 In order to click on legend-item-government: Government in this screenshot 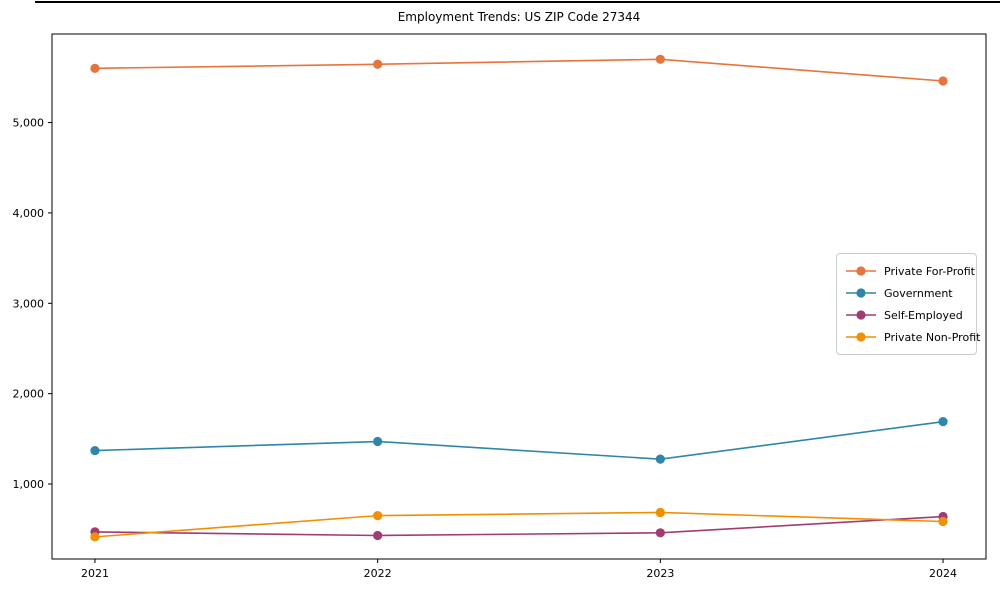, I will do `click(906, 293)`.